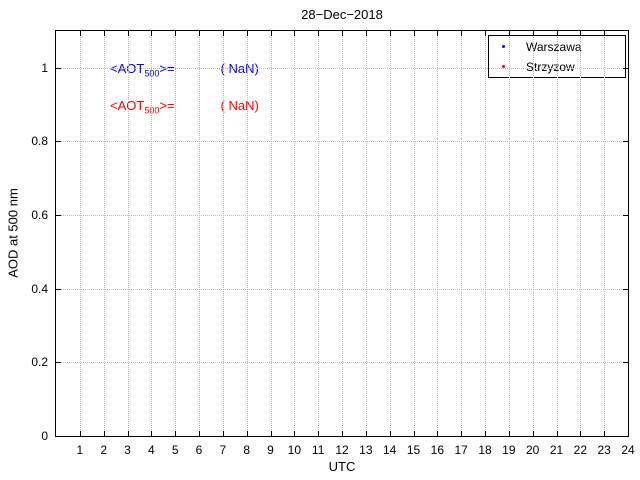  What do you see at coordinates (556, 450) in the screenshot?
I see `x-tick-label: 21` at bounding box center [556, 450].